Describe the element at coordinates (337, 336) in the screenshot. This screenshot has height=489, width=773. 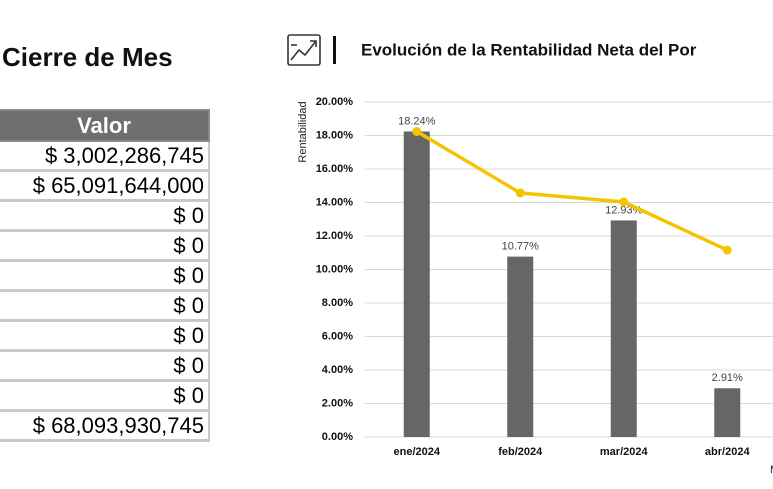
I see `y-tick-label: 6.00%` at that location.